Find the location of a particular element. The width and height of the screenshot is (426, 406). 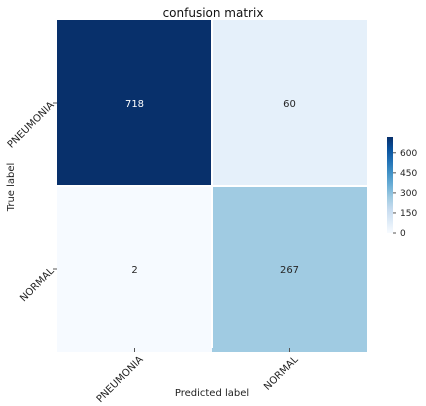

chart-title: confusion matrix is located at coordinates (213, 13).